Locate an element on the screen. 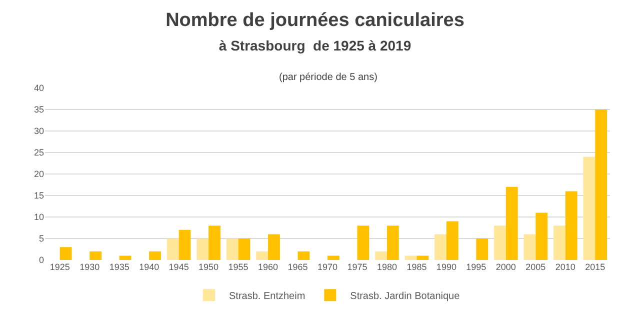  y-tick-label: 10 is located at coordinates (39, 217).